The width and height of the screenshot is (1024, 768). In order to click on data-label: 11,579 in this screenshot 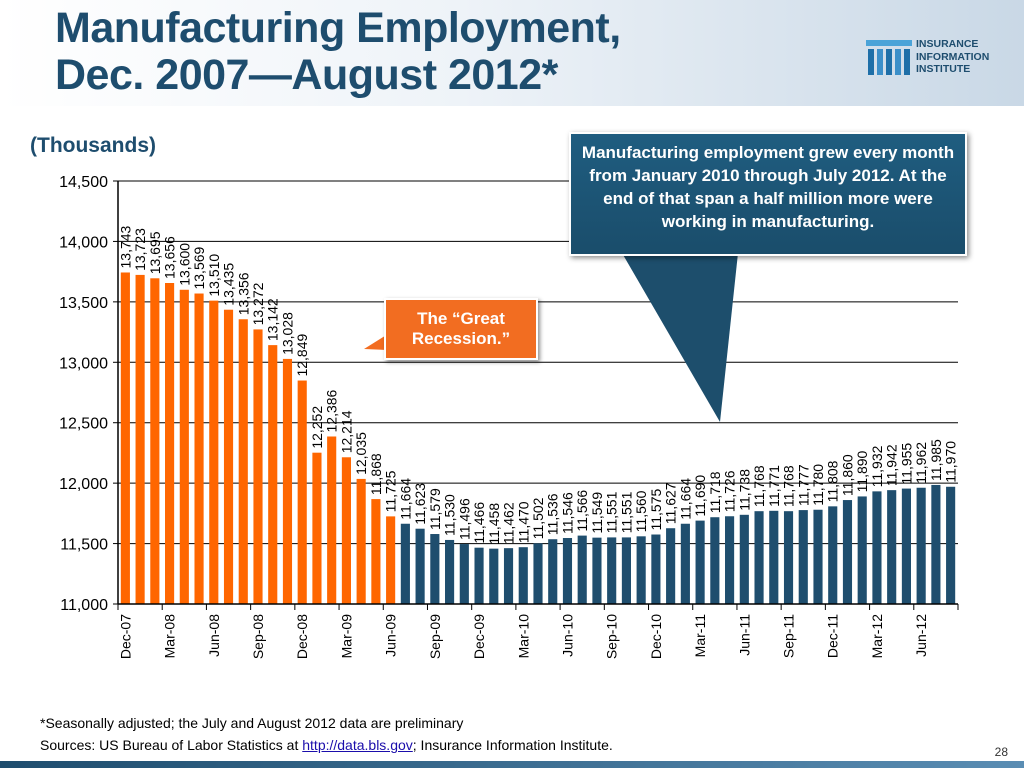, I will do `click(435, 509)`.